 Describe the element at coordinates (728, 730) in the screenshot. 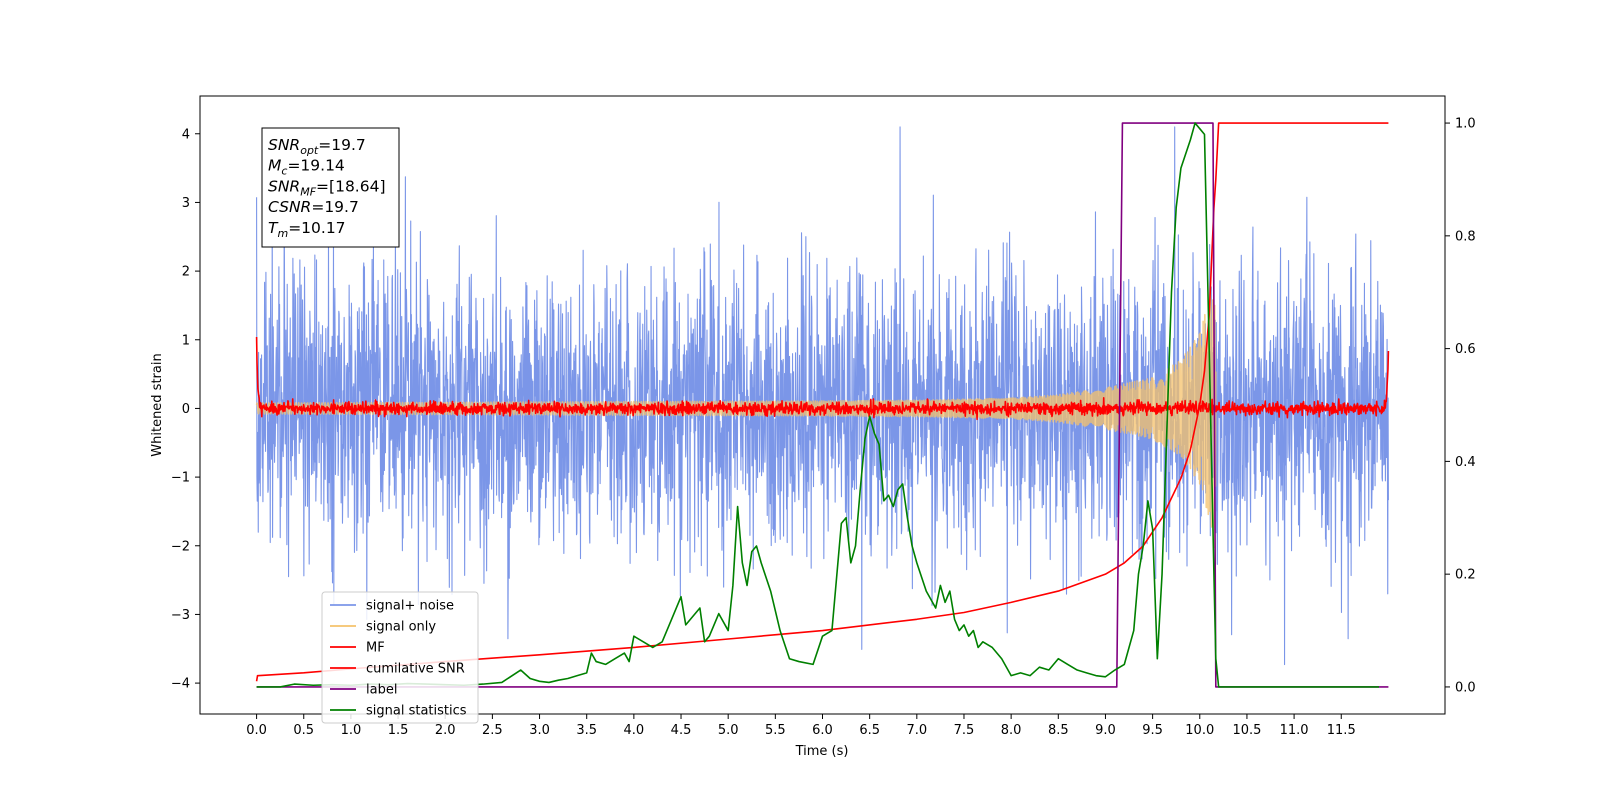

I see `x-tick-label: 5.0` at that location.